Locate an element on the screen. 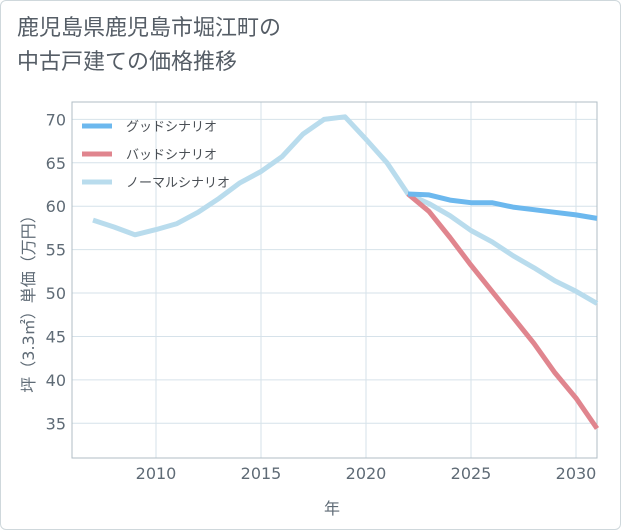  y-tick-label: 55 is located at coordinates (56, 250).